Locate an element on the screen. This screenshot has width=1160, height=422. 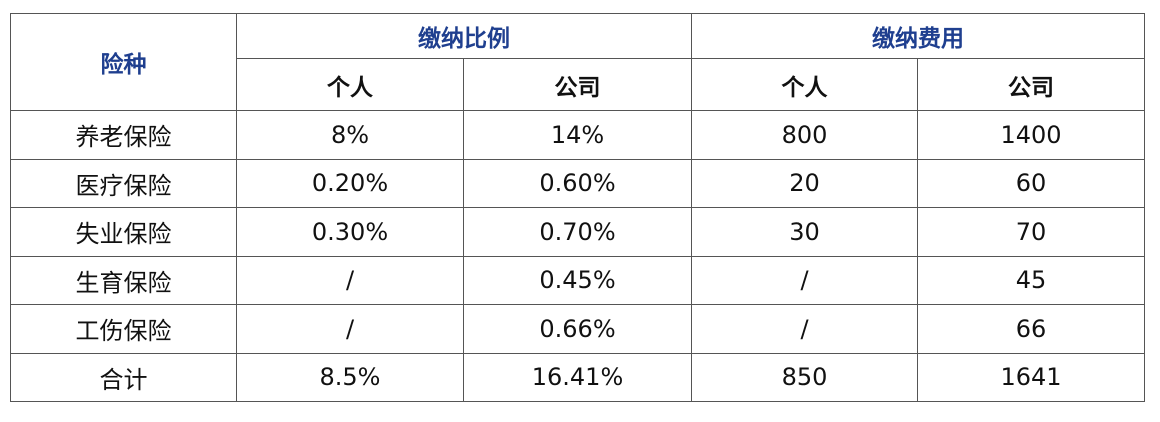
ratio-personal-cell: 0.30% is located at coordinates (350, 232).